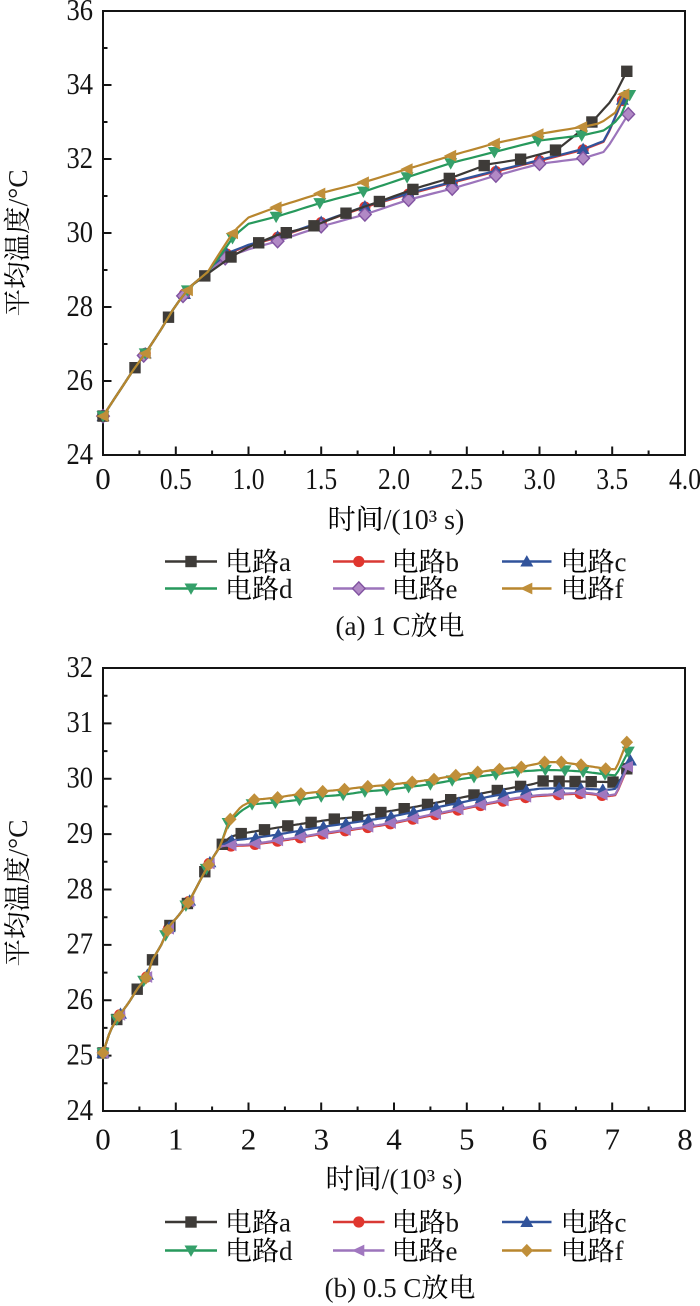 This screenshot has height=1306, width=700. Describe the element at coordinates (80, 83) in the screenshot. I see `svg-text: 34` at that location.